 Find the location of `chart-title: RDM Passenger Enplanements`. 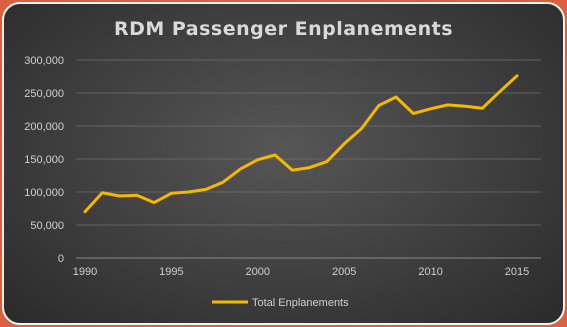

chart-title: RDM Passenger Enplanements is located at coordinates (283, 29).